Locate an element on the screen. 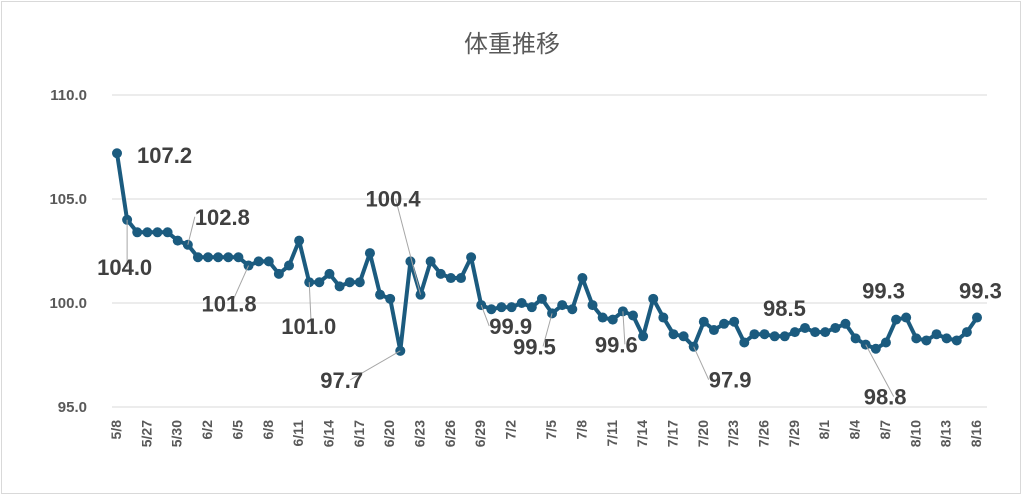 This screenshot has height=497, width=1024. x-tick-label: 7/29 is located at coordinates (794, 433).